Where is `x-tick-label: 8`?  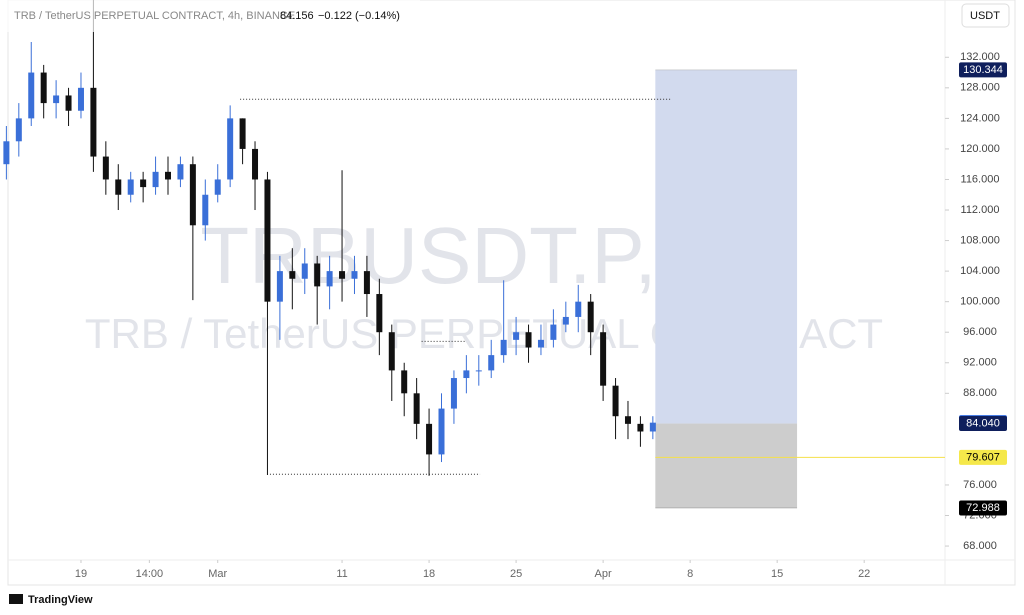
x-tick-label: 8 is located at coordinates (690, 574).